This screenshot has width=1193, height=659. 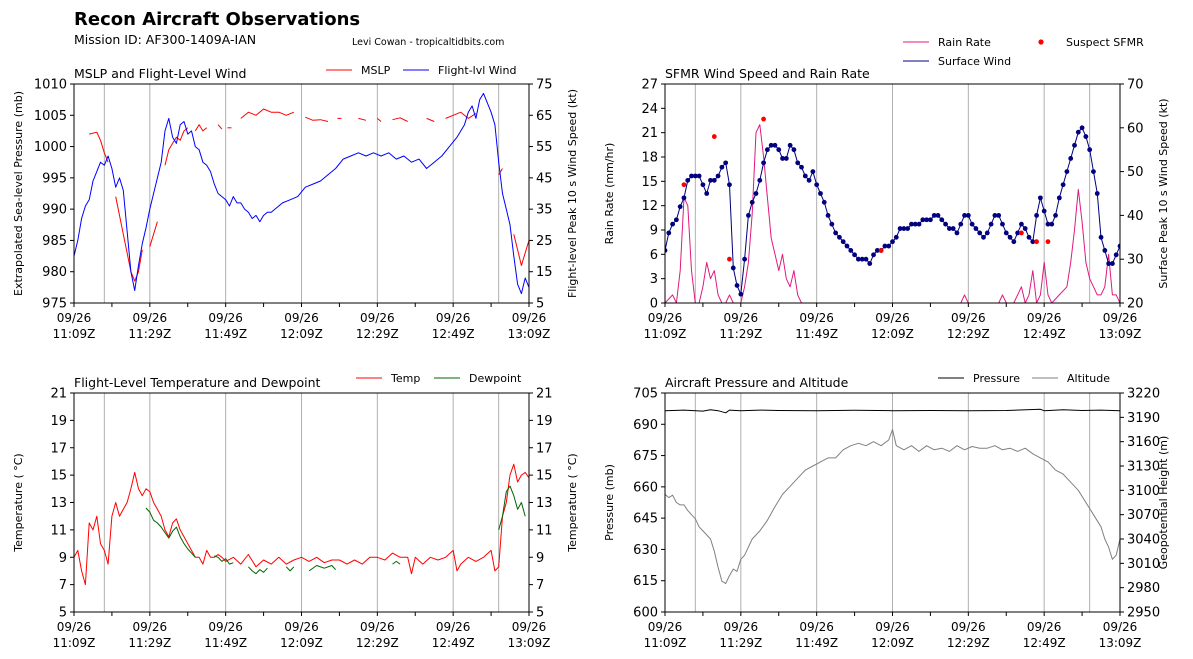 What do you see at coordinates (478, 378) in the screenshot?
I see `legend-entry: Dewpoint` at bounding box center [478, 378].